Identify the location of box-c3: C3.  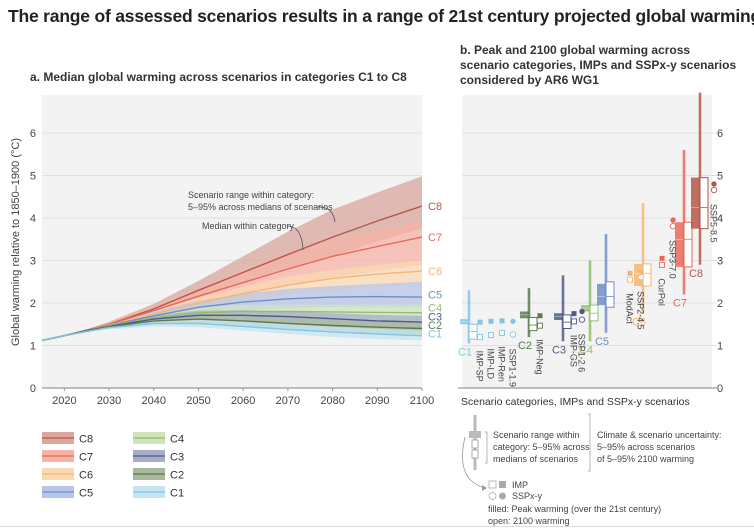
(562, 315).